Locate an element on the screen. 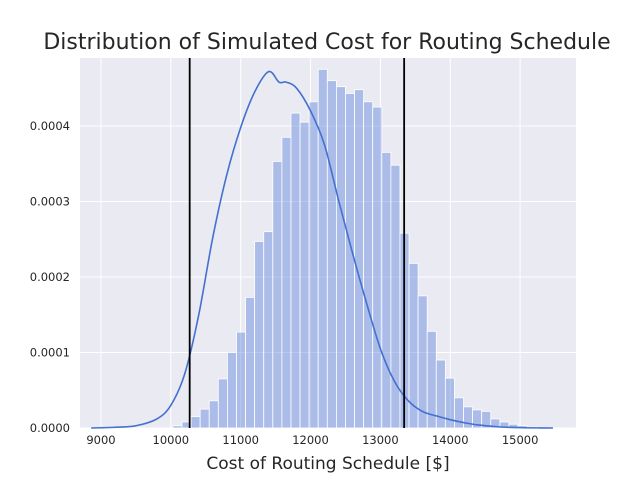 The image size is (640, 480). x-axis-ticks: 9000 10000 11000 12000 13000 14000 15000 is located at coordinates (312, 440).